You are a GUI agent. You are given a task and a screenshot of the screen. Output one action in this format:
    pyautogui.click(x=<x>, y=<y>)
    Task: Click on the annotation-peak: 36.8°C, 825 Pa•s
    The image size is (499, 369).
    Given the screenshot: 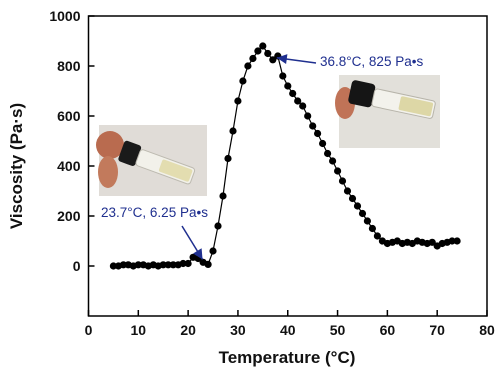 What is the action you would take?
    pyautogui.click(x=349, y=61)
    